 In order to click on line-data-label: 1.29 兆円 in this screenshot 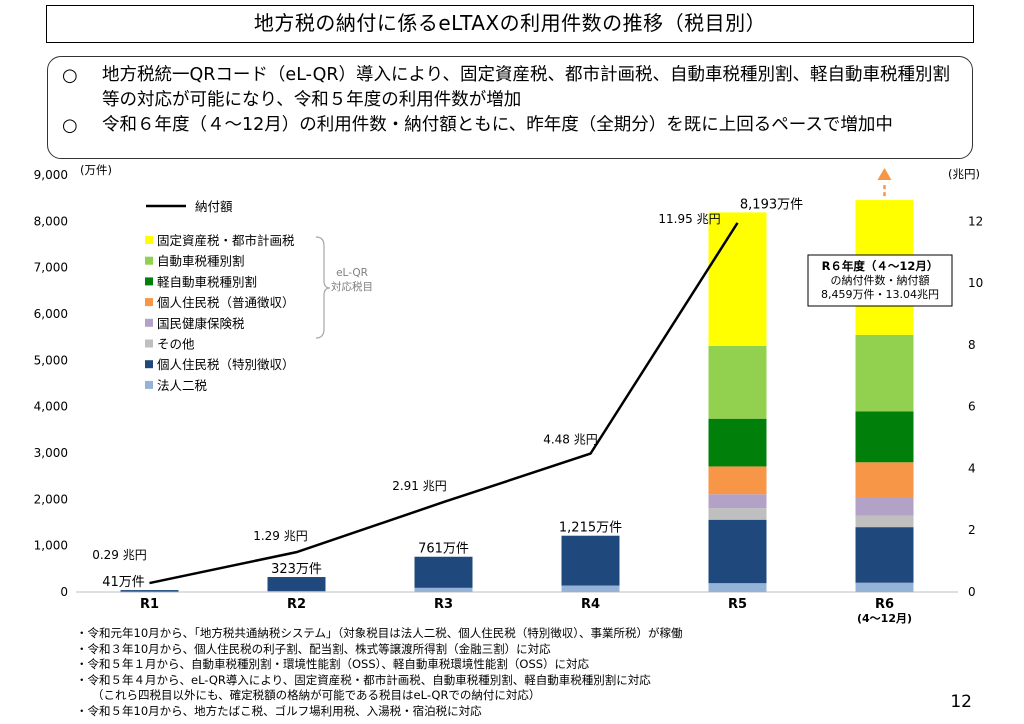, I will do `click(280, 536)`.